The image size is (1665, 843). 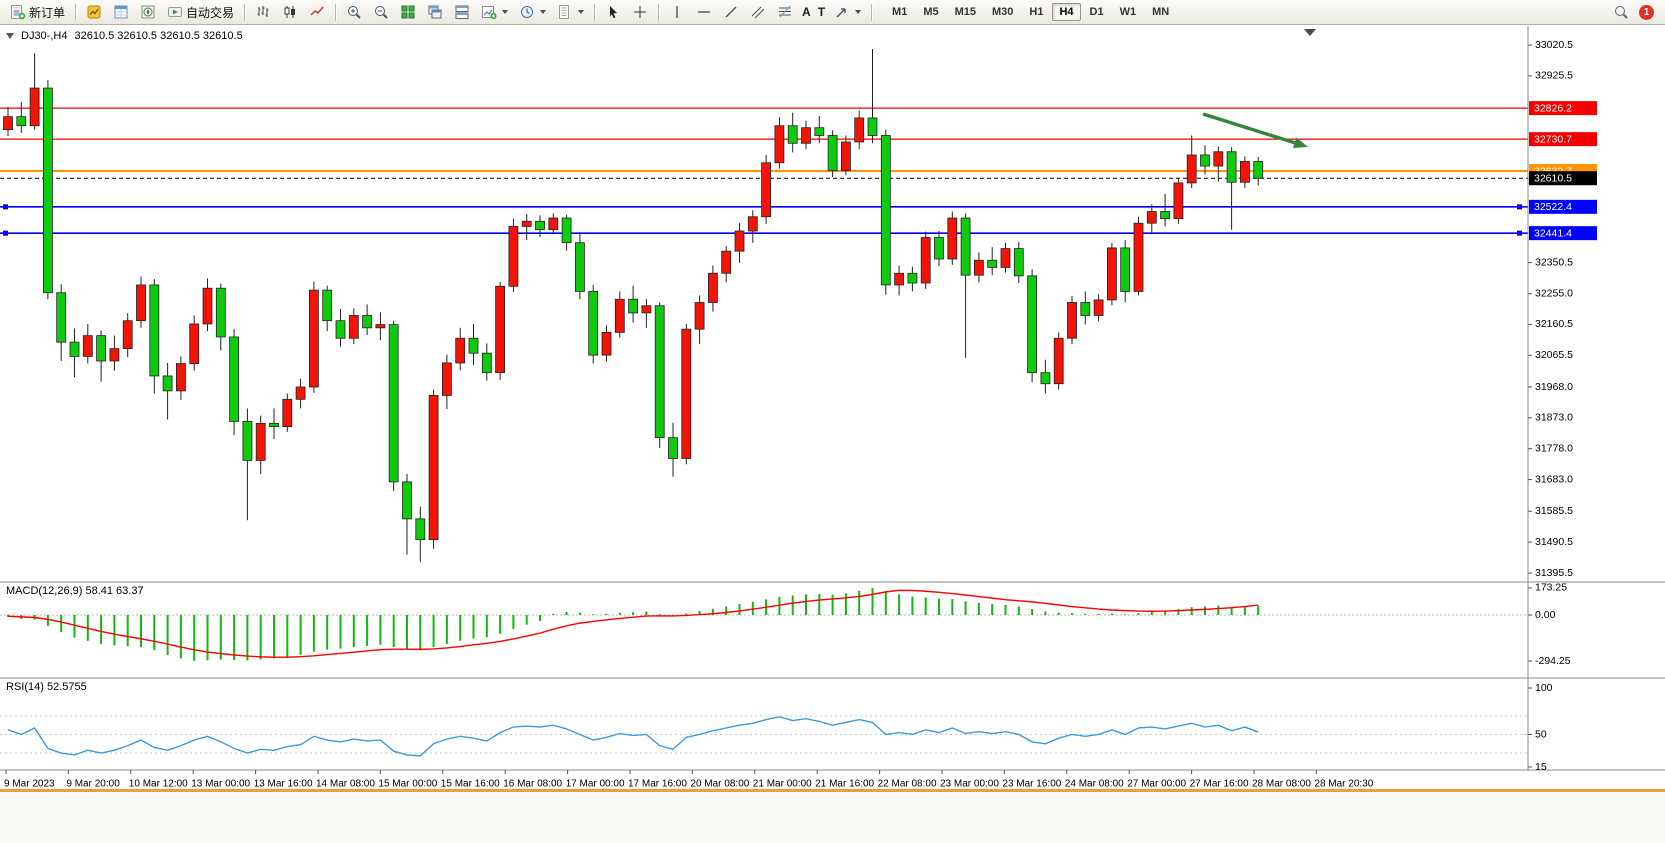 What do you see at coordinates (158, 36) in the screenshot?
I see `chart-ohlc: 32610.5 32610.5 32610.5 32610.5` at bounding box center [158, 36].